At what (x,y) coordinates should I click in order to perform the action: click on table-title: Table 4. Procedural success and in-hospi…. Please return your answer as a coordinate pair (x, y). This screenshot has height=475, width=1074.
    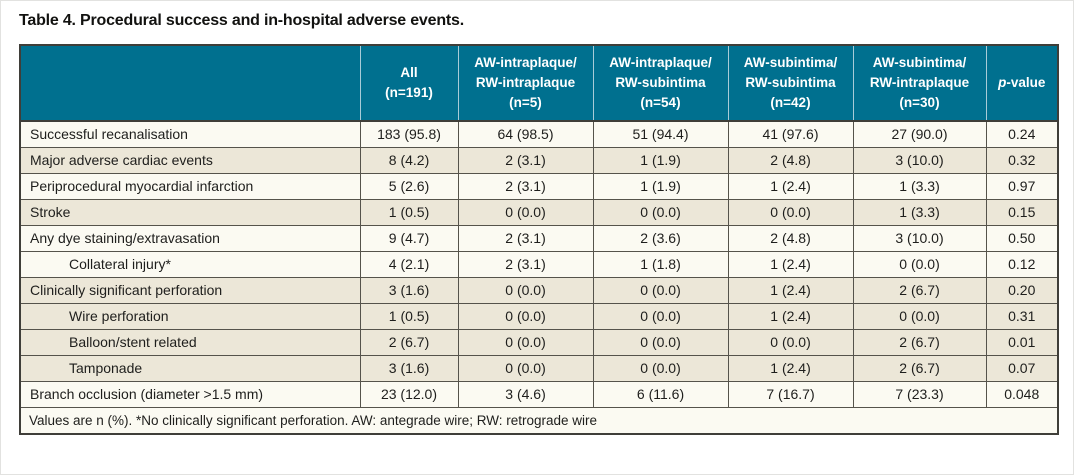
    Looking at the image, I should click on (241, 20).